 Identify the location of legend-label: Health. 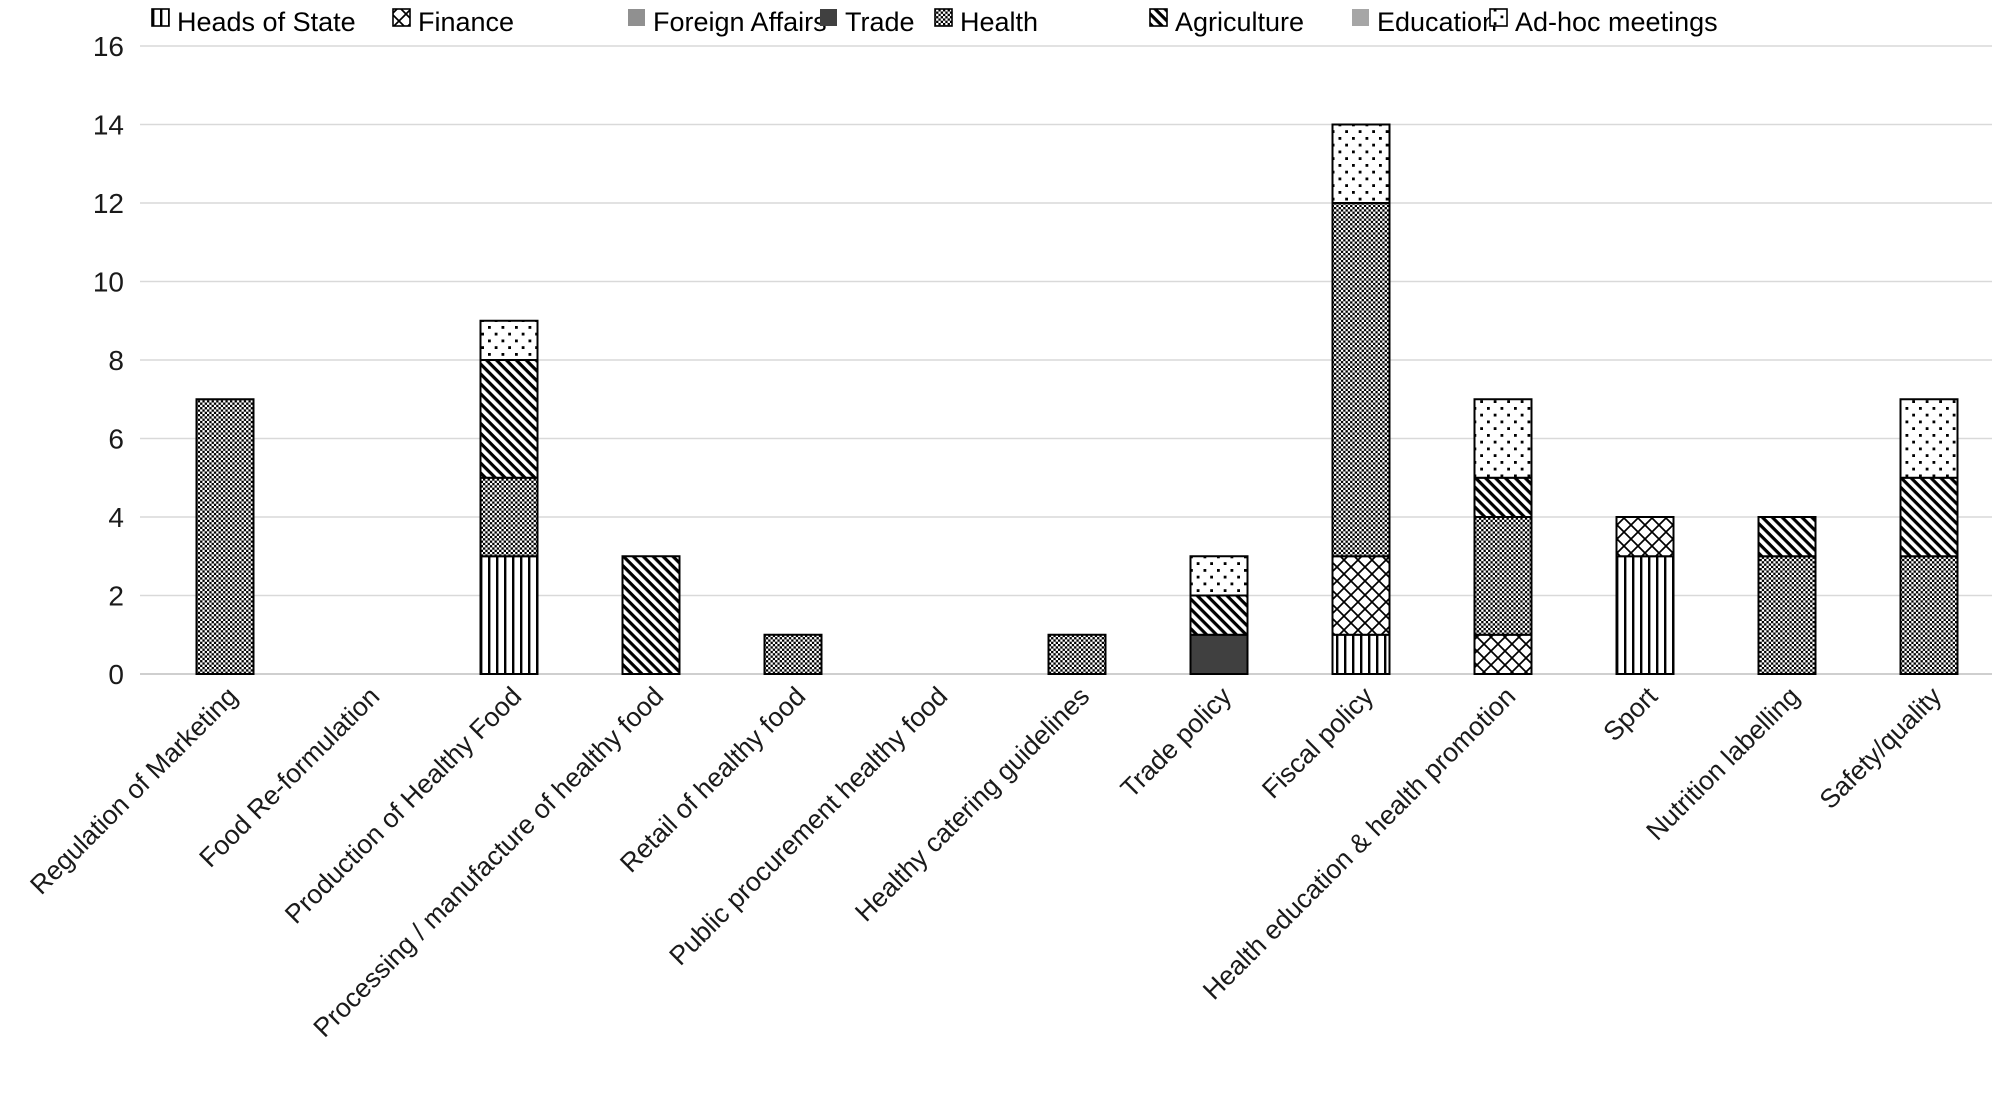
(999, 22).